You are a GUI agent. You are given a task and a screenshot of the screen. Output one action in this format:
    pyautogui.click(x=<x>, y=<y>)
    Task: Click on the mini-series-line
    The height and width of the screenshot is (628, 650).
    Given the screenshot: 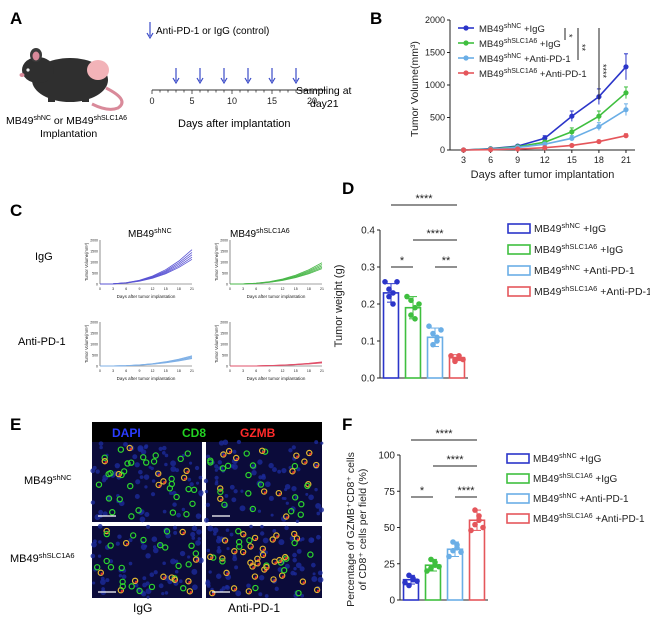 What is the action you would take?
    pyautogui.click(x=276, y=276)
    